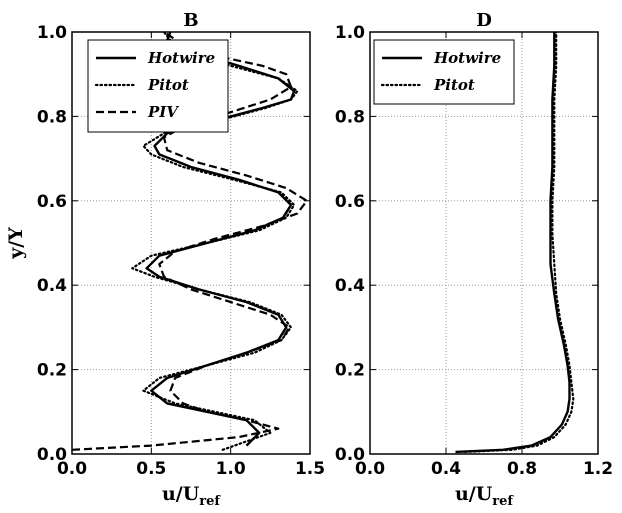 This screenshot has width=622, height=513. What do you see at coordinates (151, 469) in the screenshot?
I see `x-tick-label: 0.5` at bounding box center [151, 469].